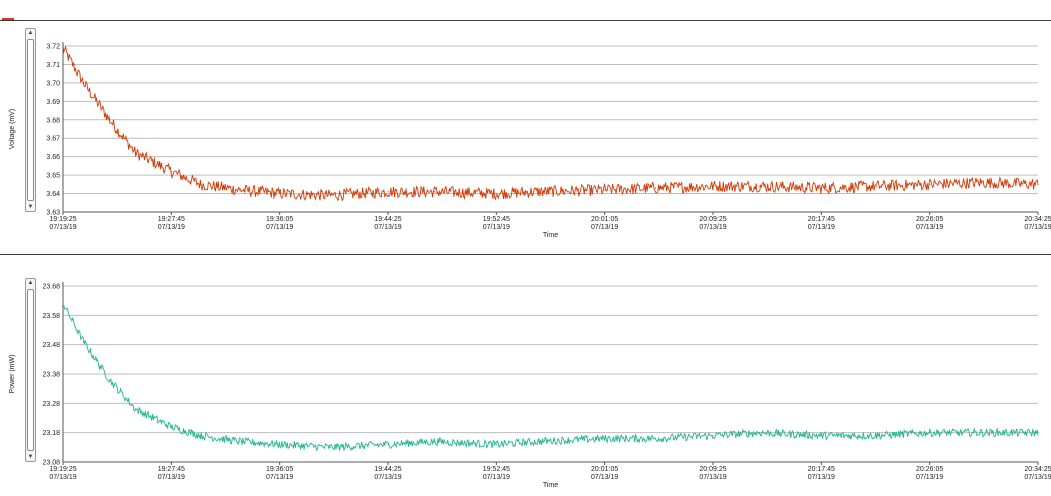  I want to click on top-divider, so click(525, 20).